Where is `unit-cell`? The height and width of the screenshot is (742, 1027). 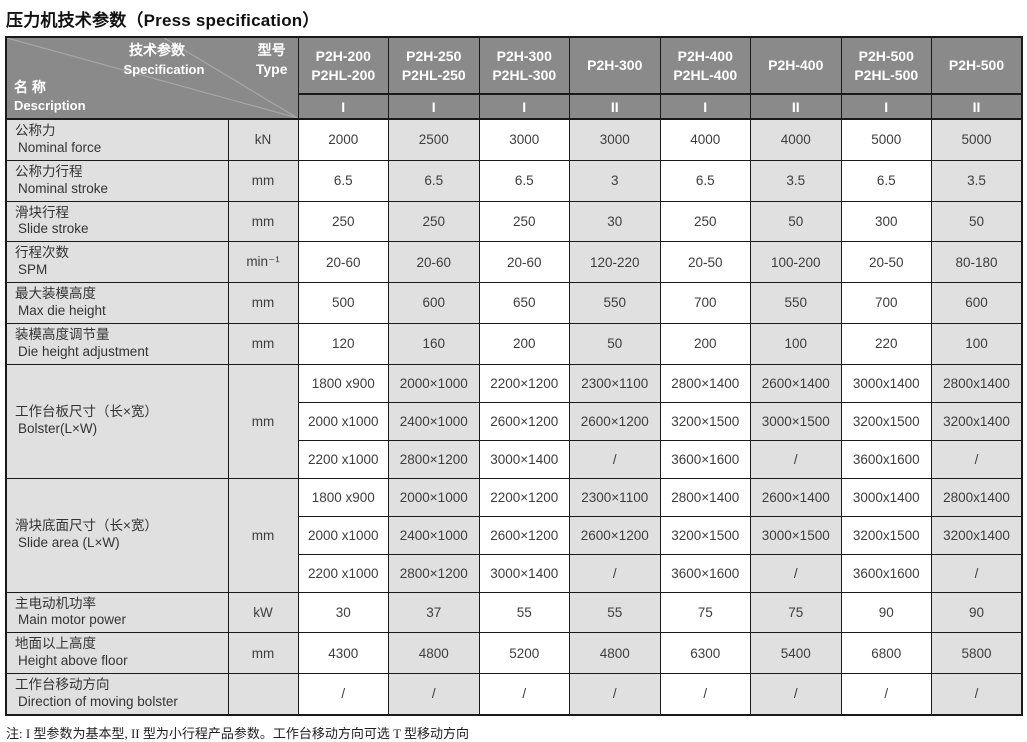
unit-cell is located at coordinates (263, 694).